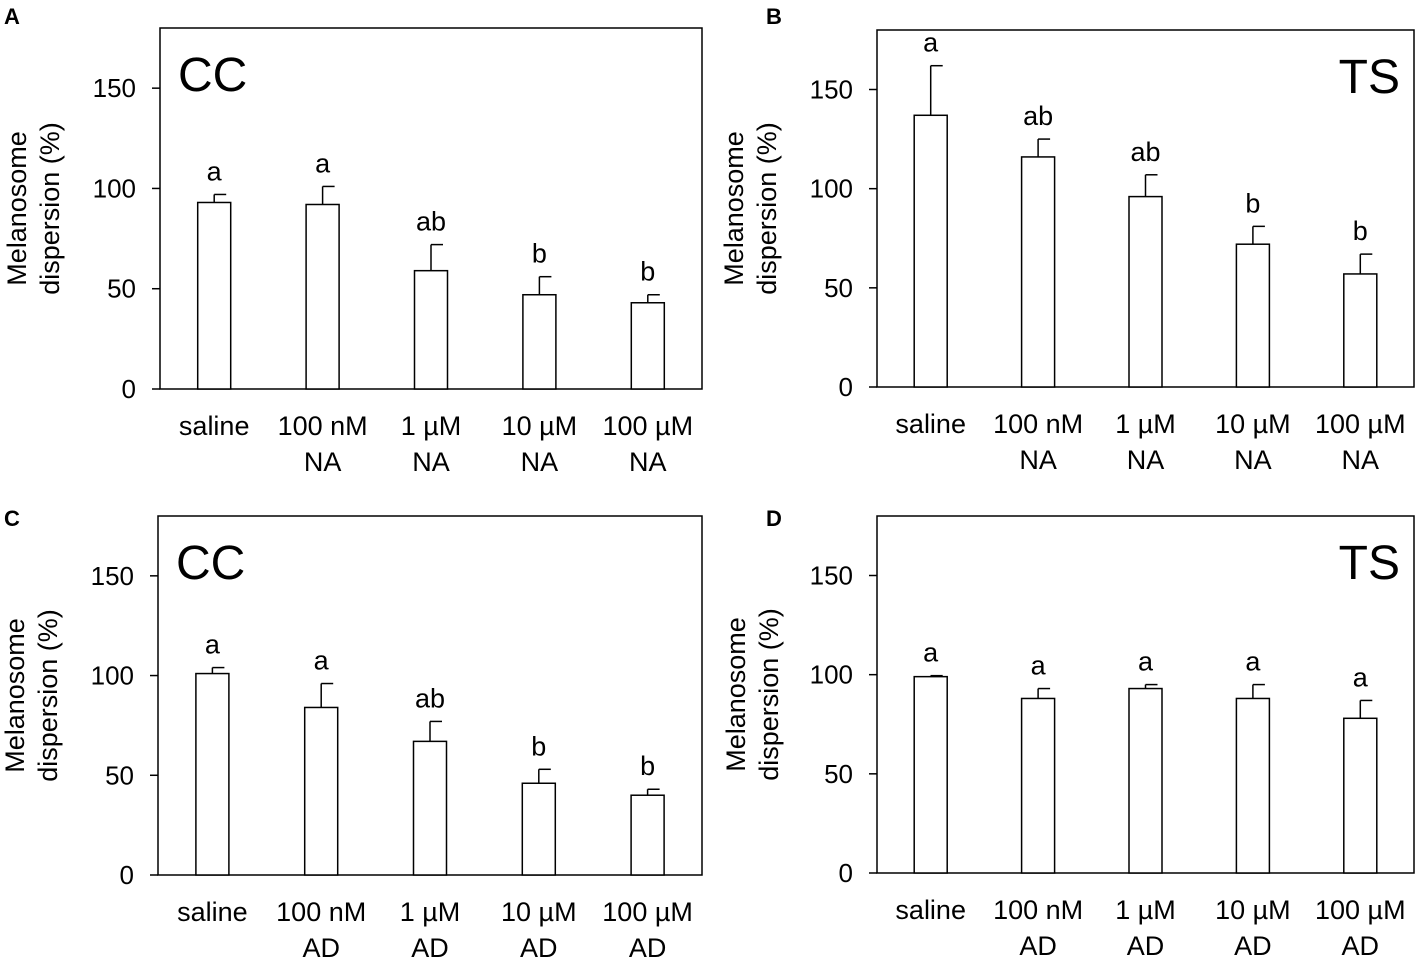  What do you see at coordinates (539, 912) in the screenshot?
I see `x-category-label-c-3-0: 10 µM` at bounding box center [539, 912].